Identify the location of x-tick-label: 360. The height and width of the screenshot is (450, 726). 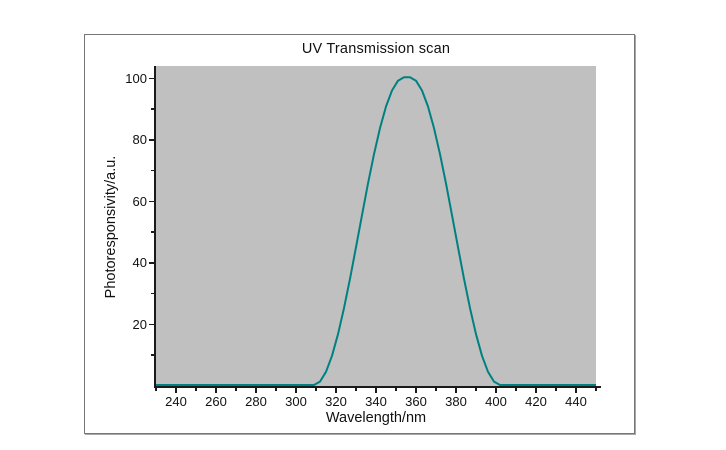
(416, 401).